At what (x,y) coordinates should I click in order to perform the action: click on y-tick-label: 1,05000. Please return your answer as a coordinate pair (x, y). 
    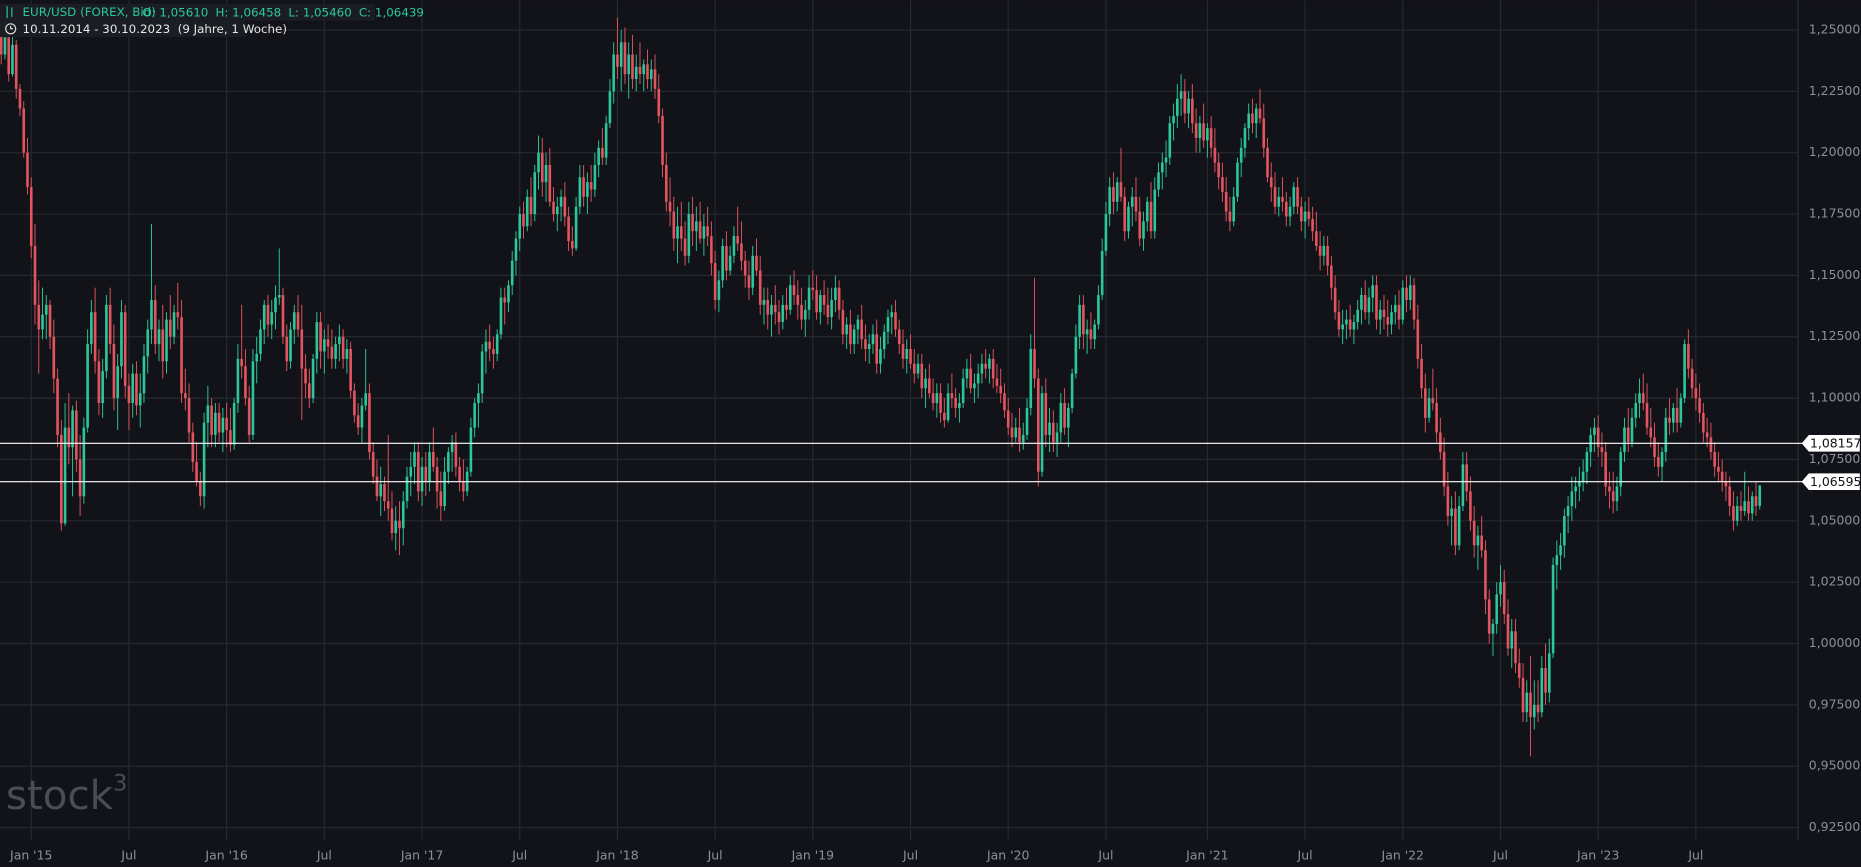
    Looking at the image, I should click on (1835, 519).